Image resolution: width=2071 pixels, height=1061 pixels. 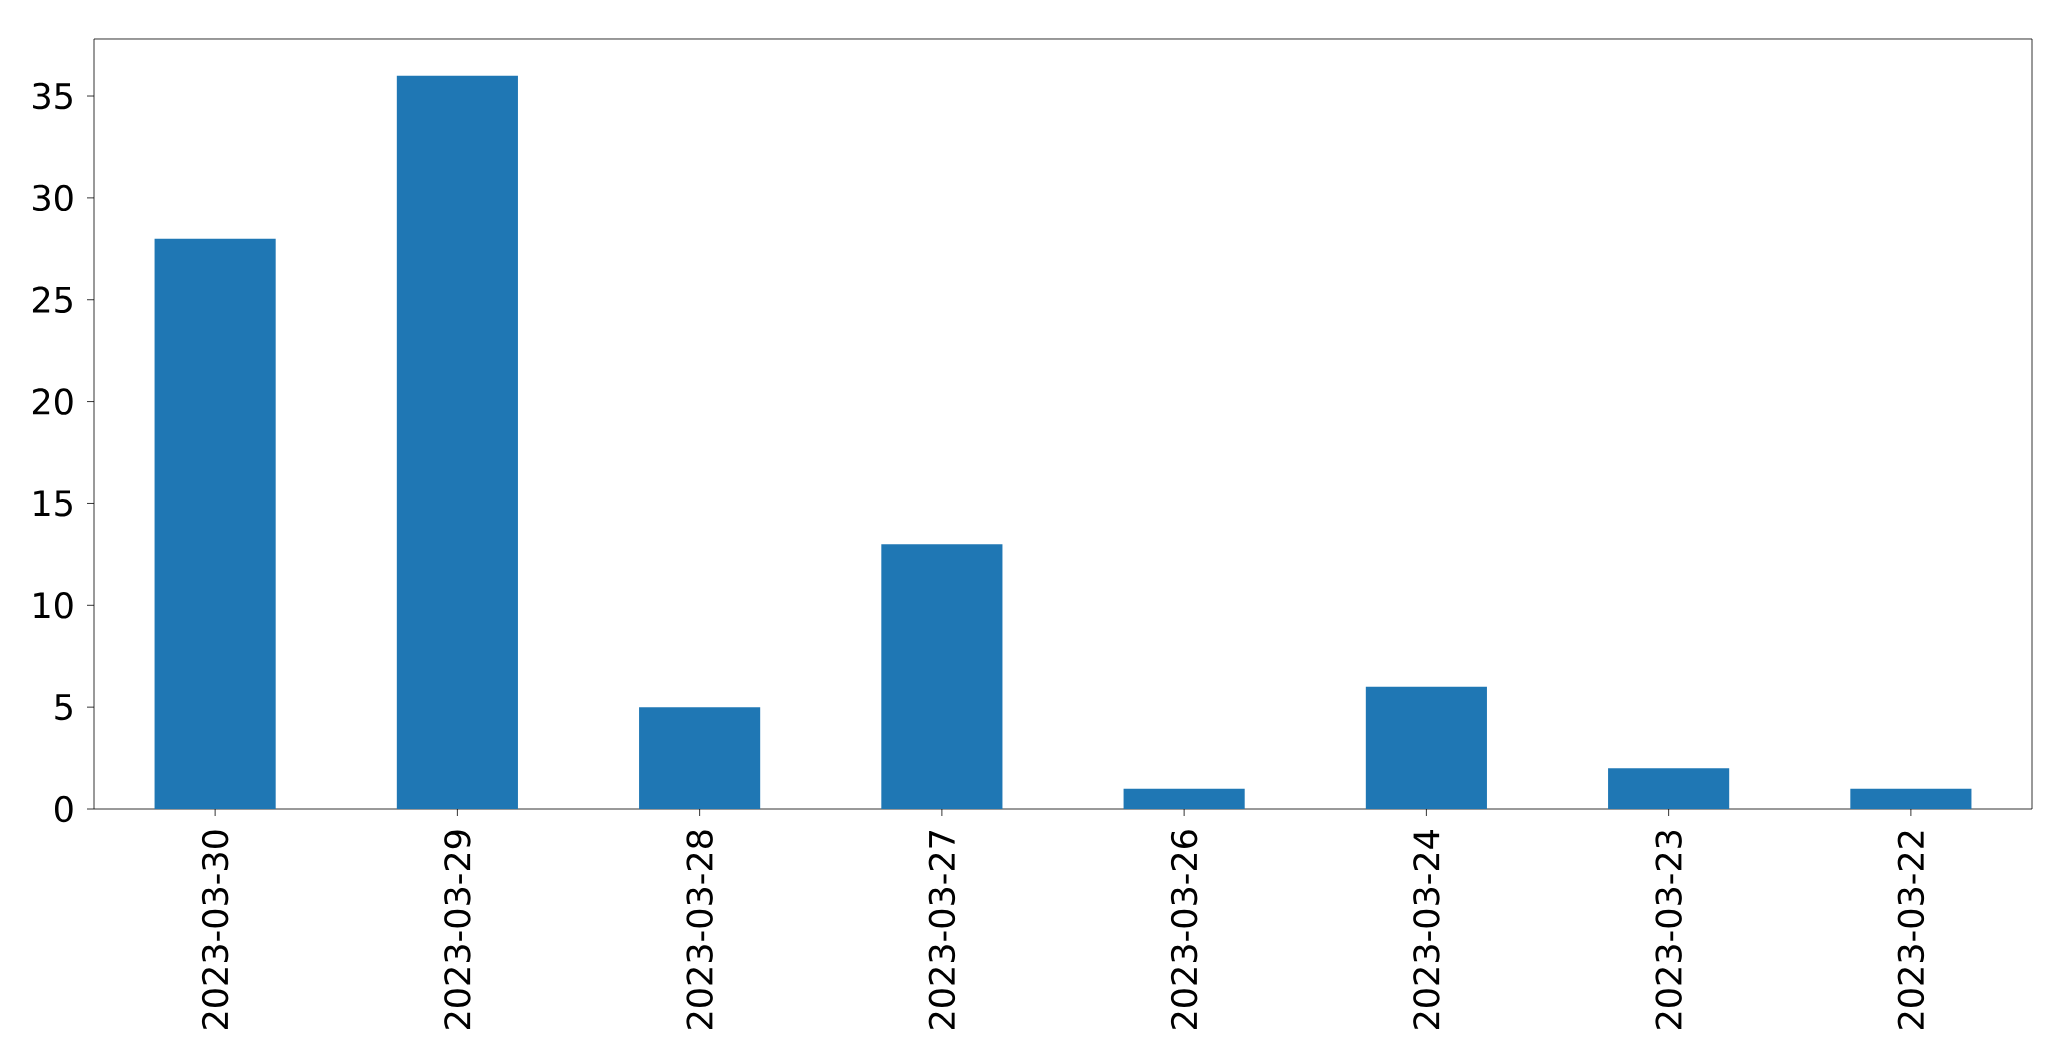 I want to click on y-tick-label: 15, so click(x=53, y=503).